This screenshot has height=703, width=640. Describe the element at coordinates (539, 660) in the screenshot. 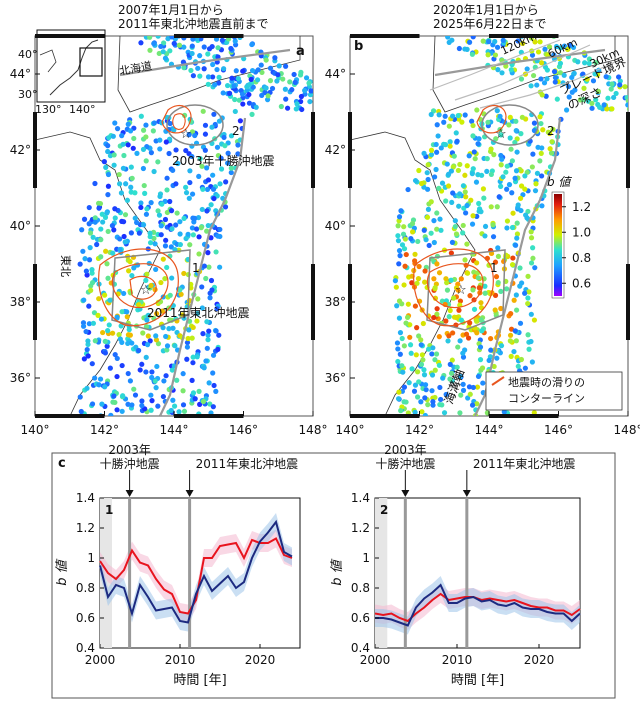

I see `chart-x-tick-label: 2020` at that location.